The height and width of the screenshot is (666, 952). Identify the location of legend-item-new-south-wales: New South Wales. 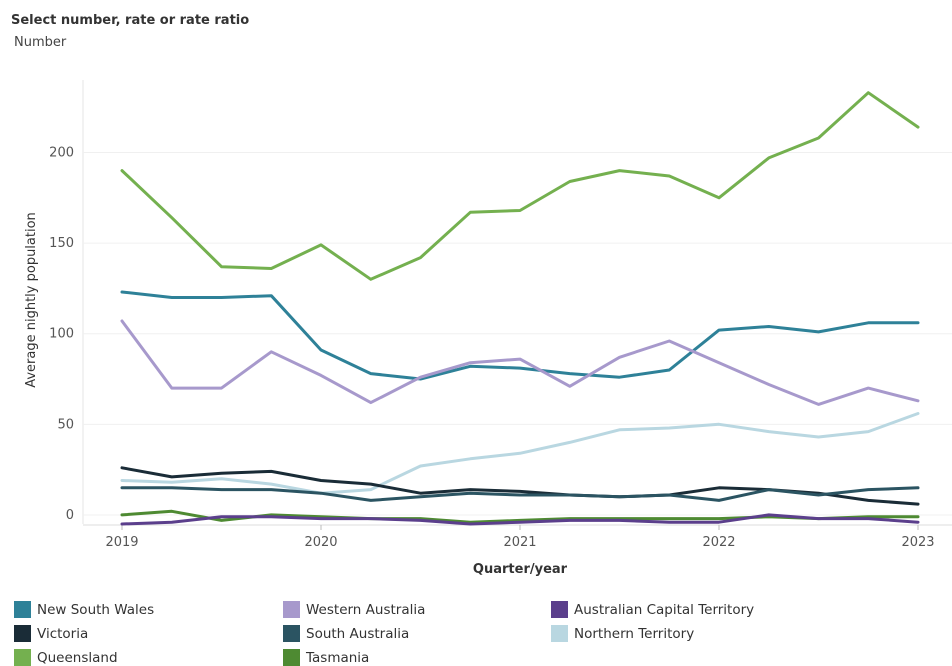
(84, 609).